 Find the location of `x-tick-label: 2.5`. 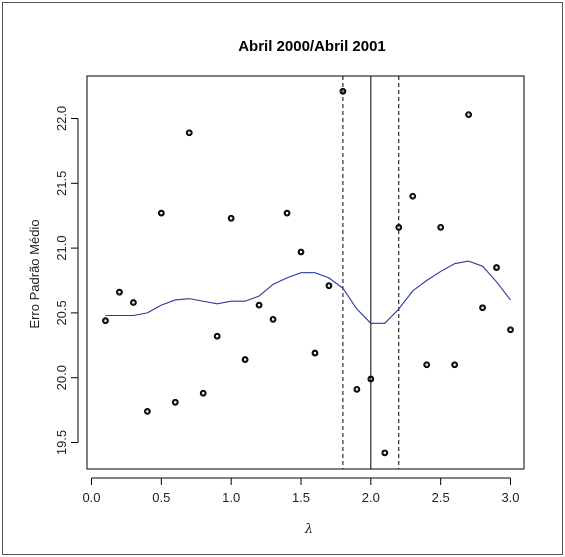

x-tick-label: 2.5 is located at coordinates (441, 497).